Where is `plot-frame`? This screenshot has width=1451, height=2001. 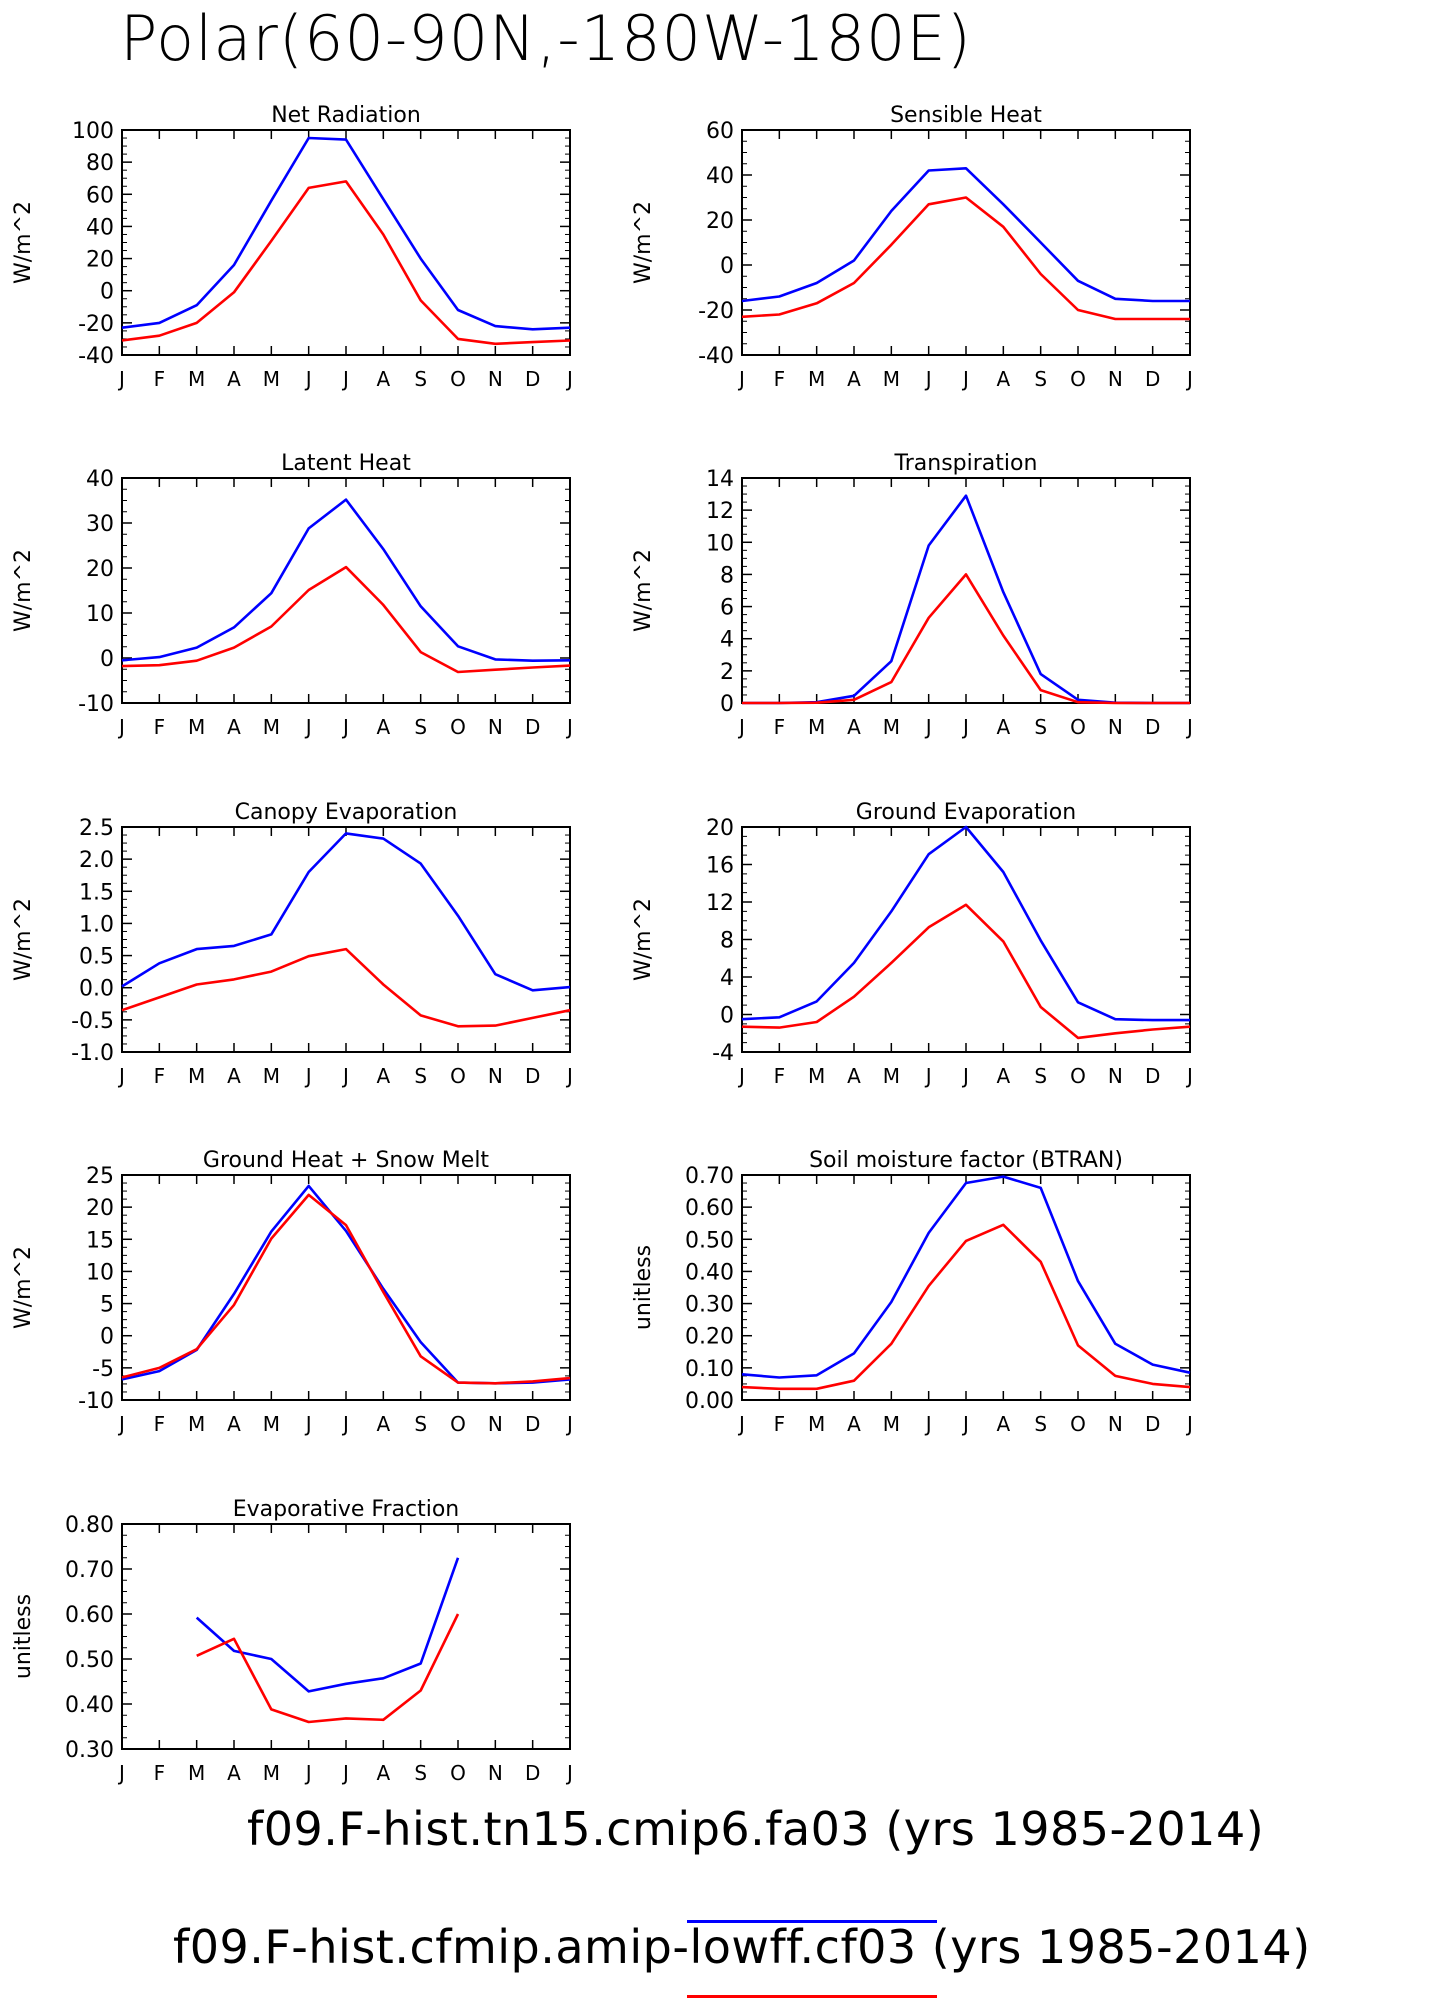
plot-frame is located at coordinates (346, 242).